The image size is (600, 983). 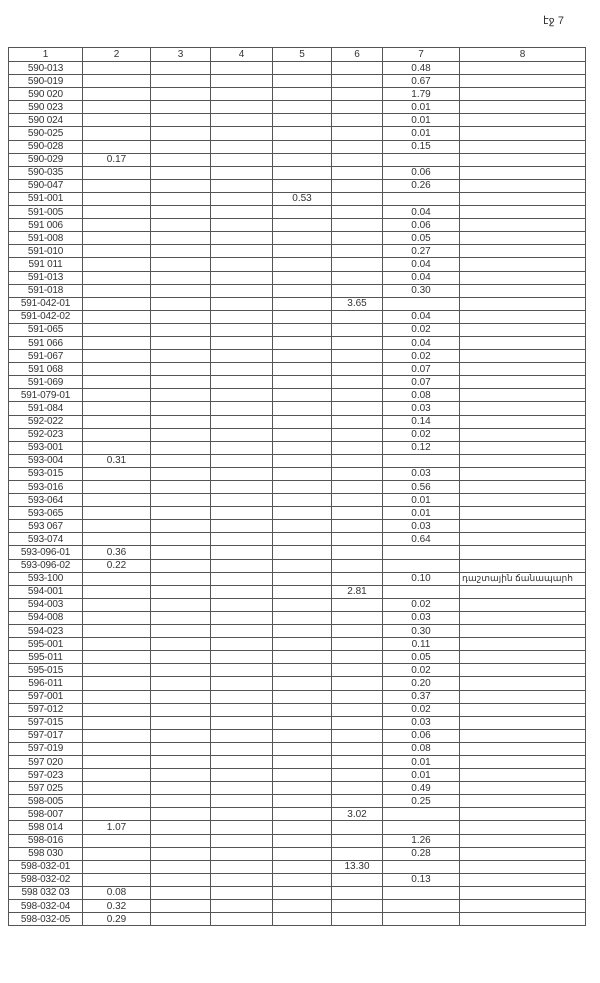 What do you see at coordinates (421, 382) in the screenshot?
I see `table-cell: 0.07` at bounding box center [421, 382].